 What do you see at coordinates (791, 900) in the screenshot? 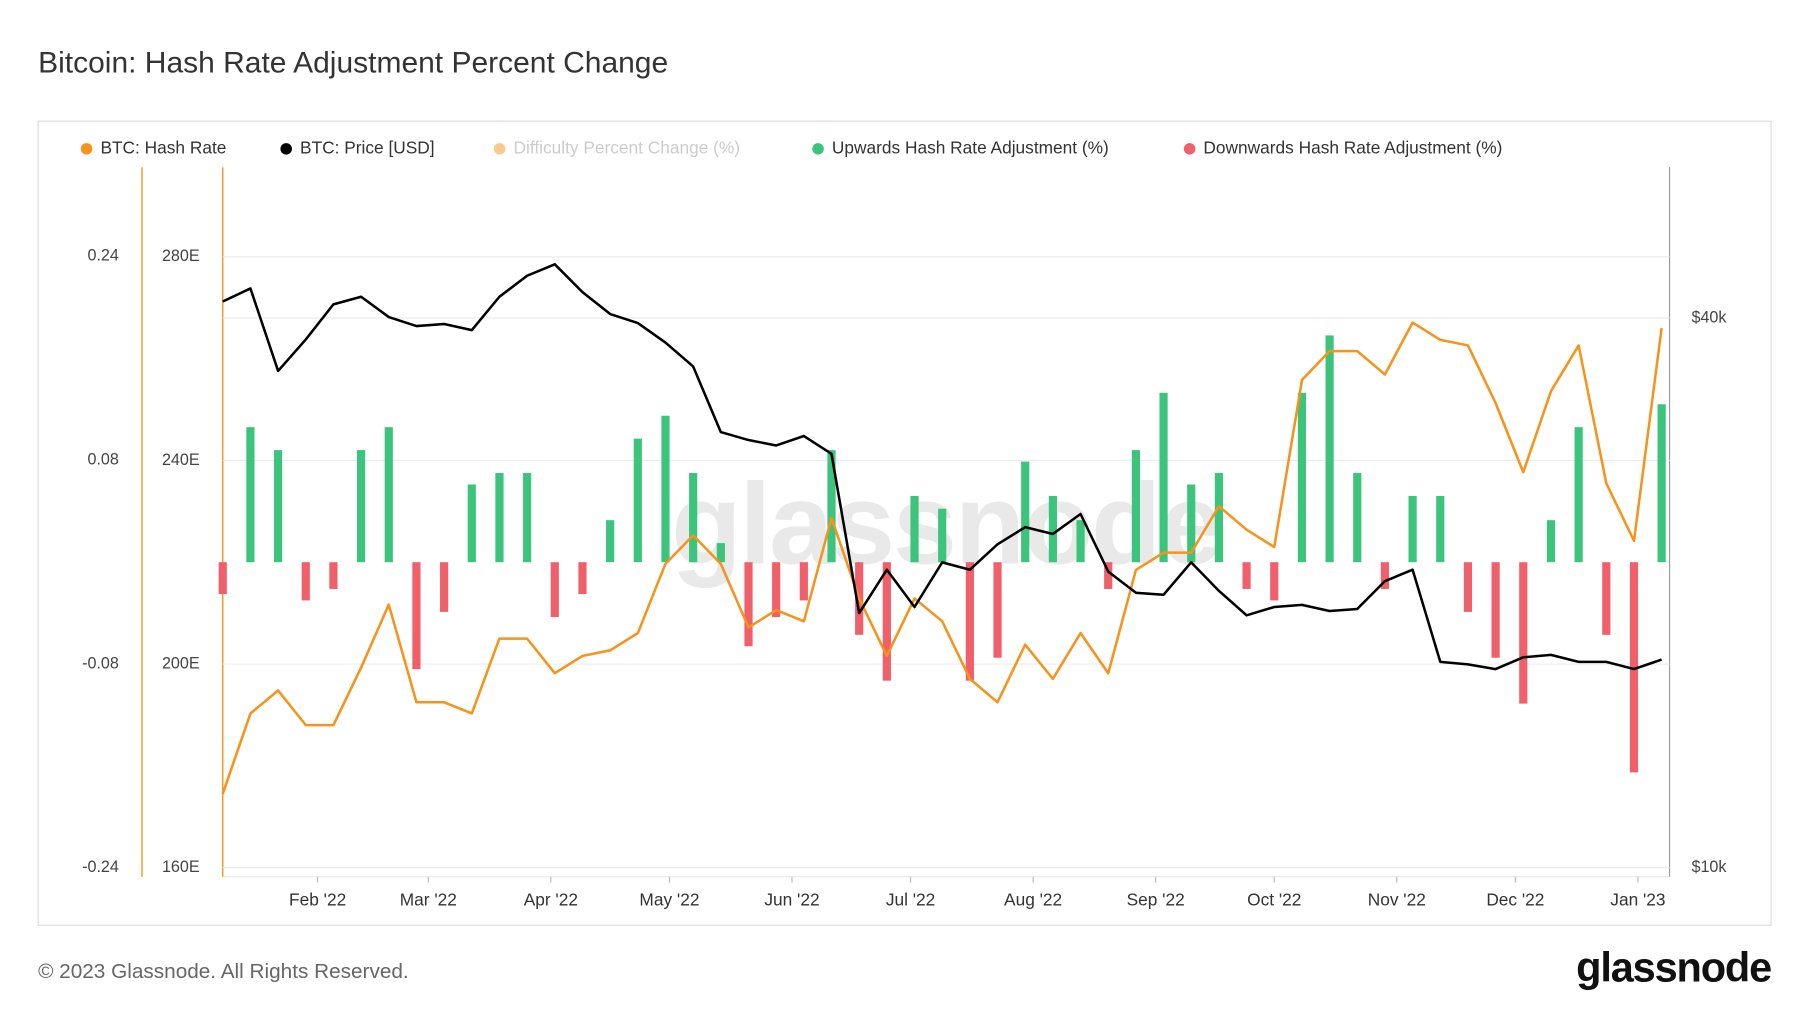
I see `x-tick-label: Jun '22` at bounding box center [791, 900].